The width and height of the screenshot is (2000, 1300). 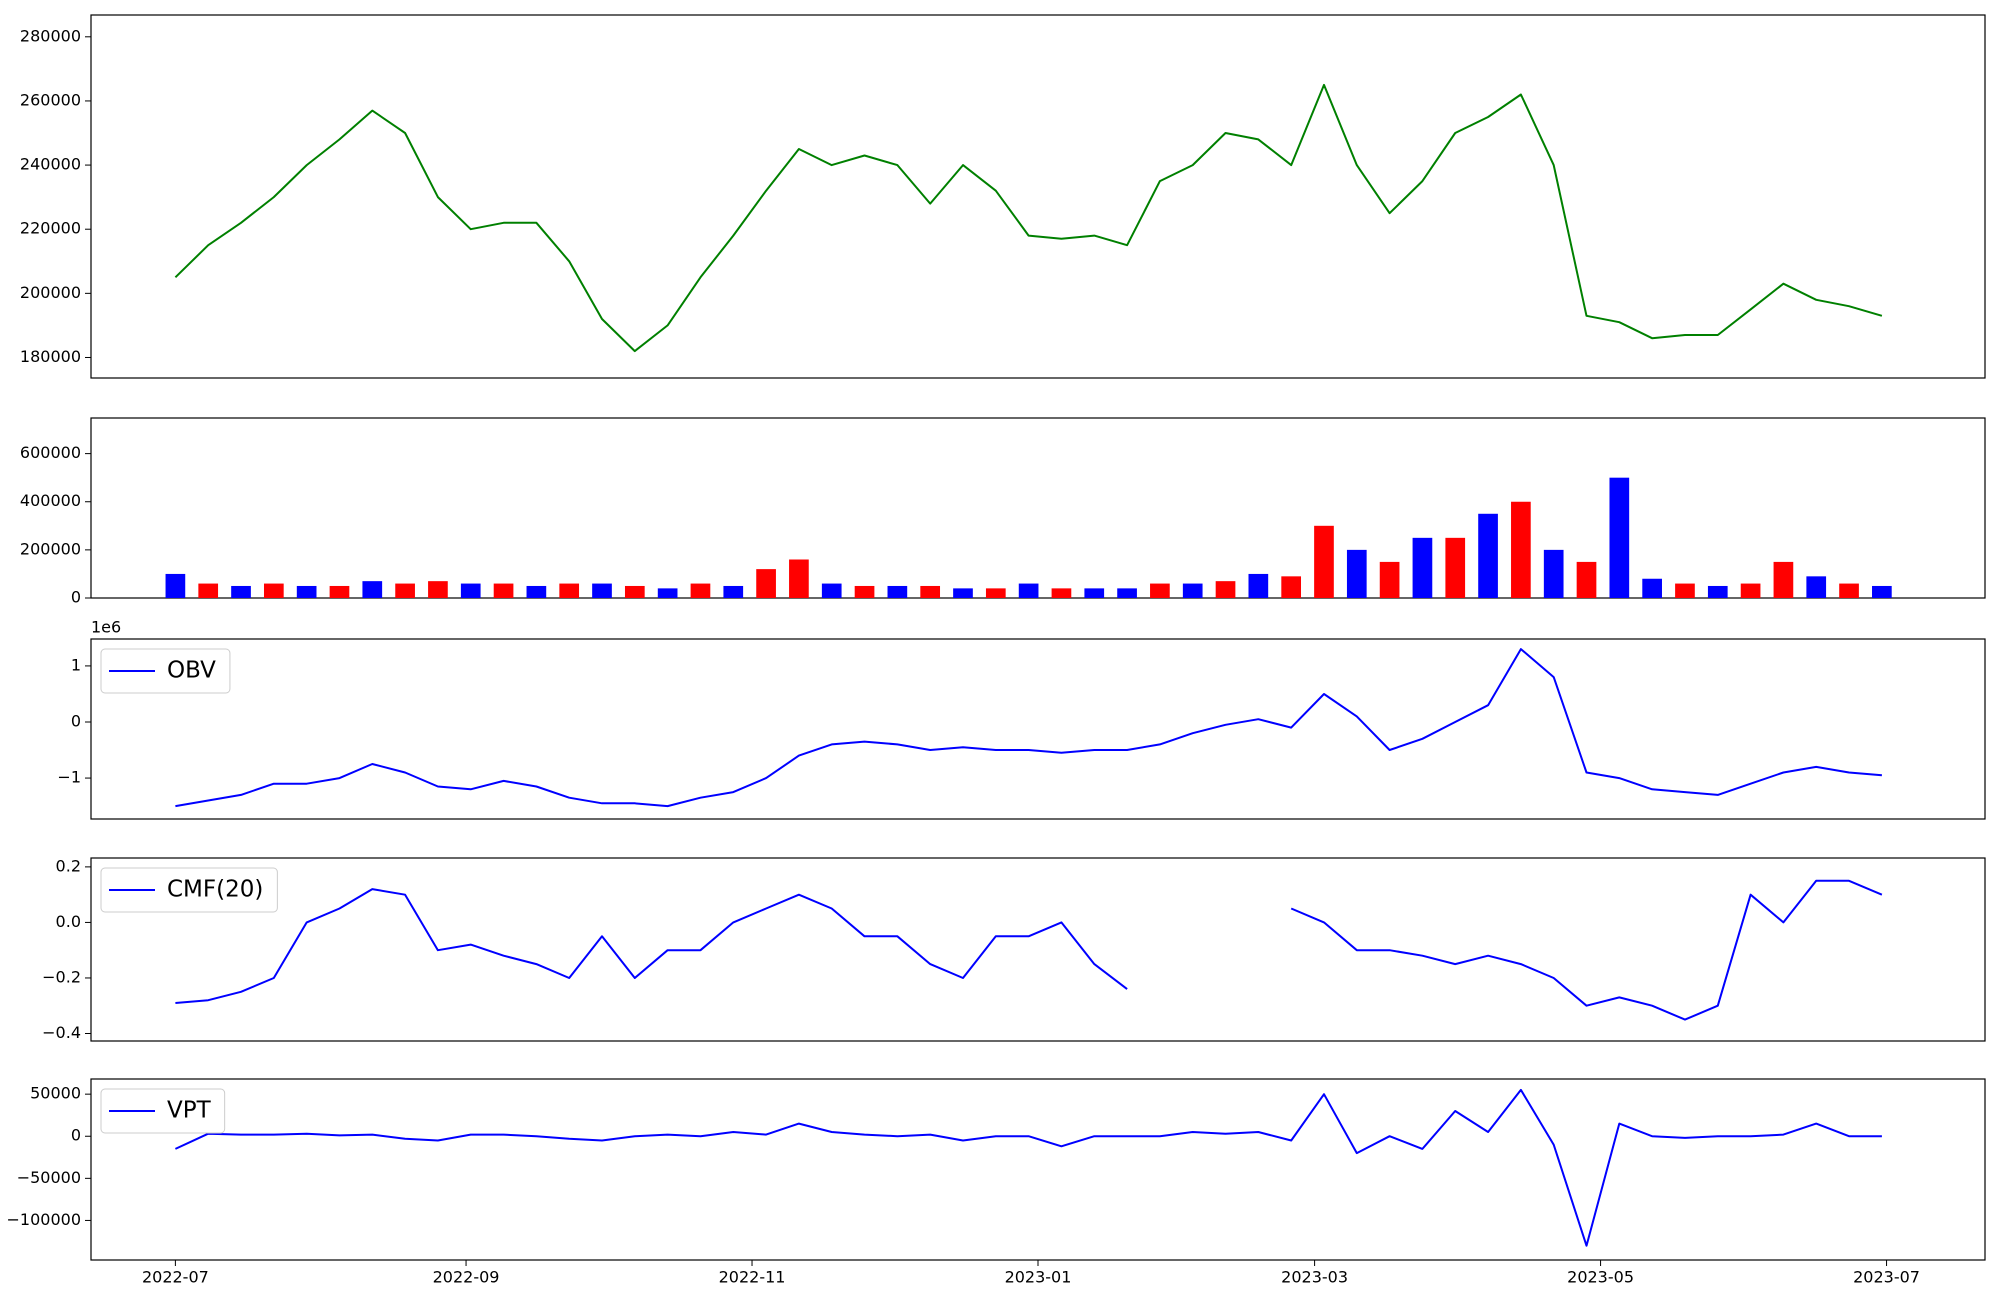 What do you see at coordinates (50, 99) in the screenshot?
I see `y-tick-label: 260000` at bounding box center [50, 99].